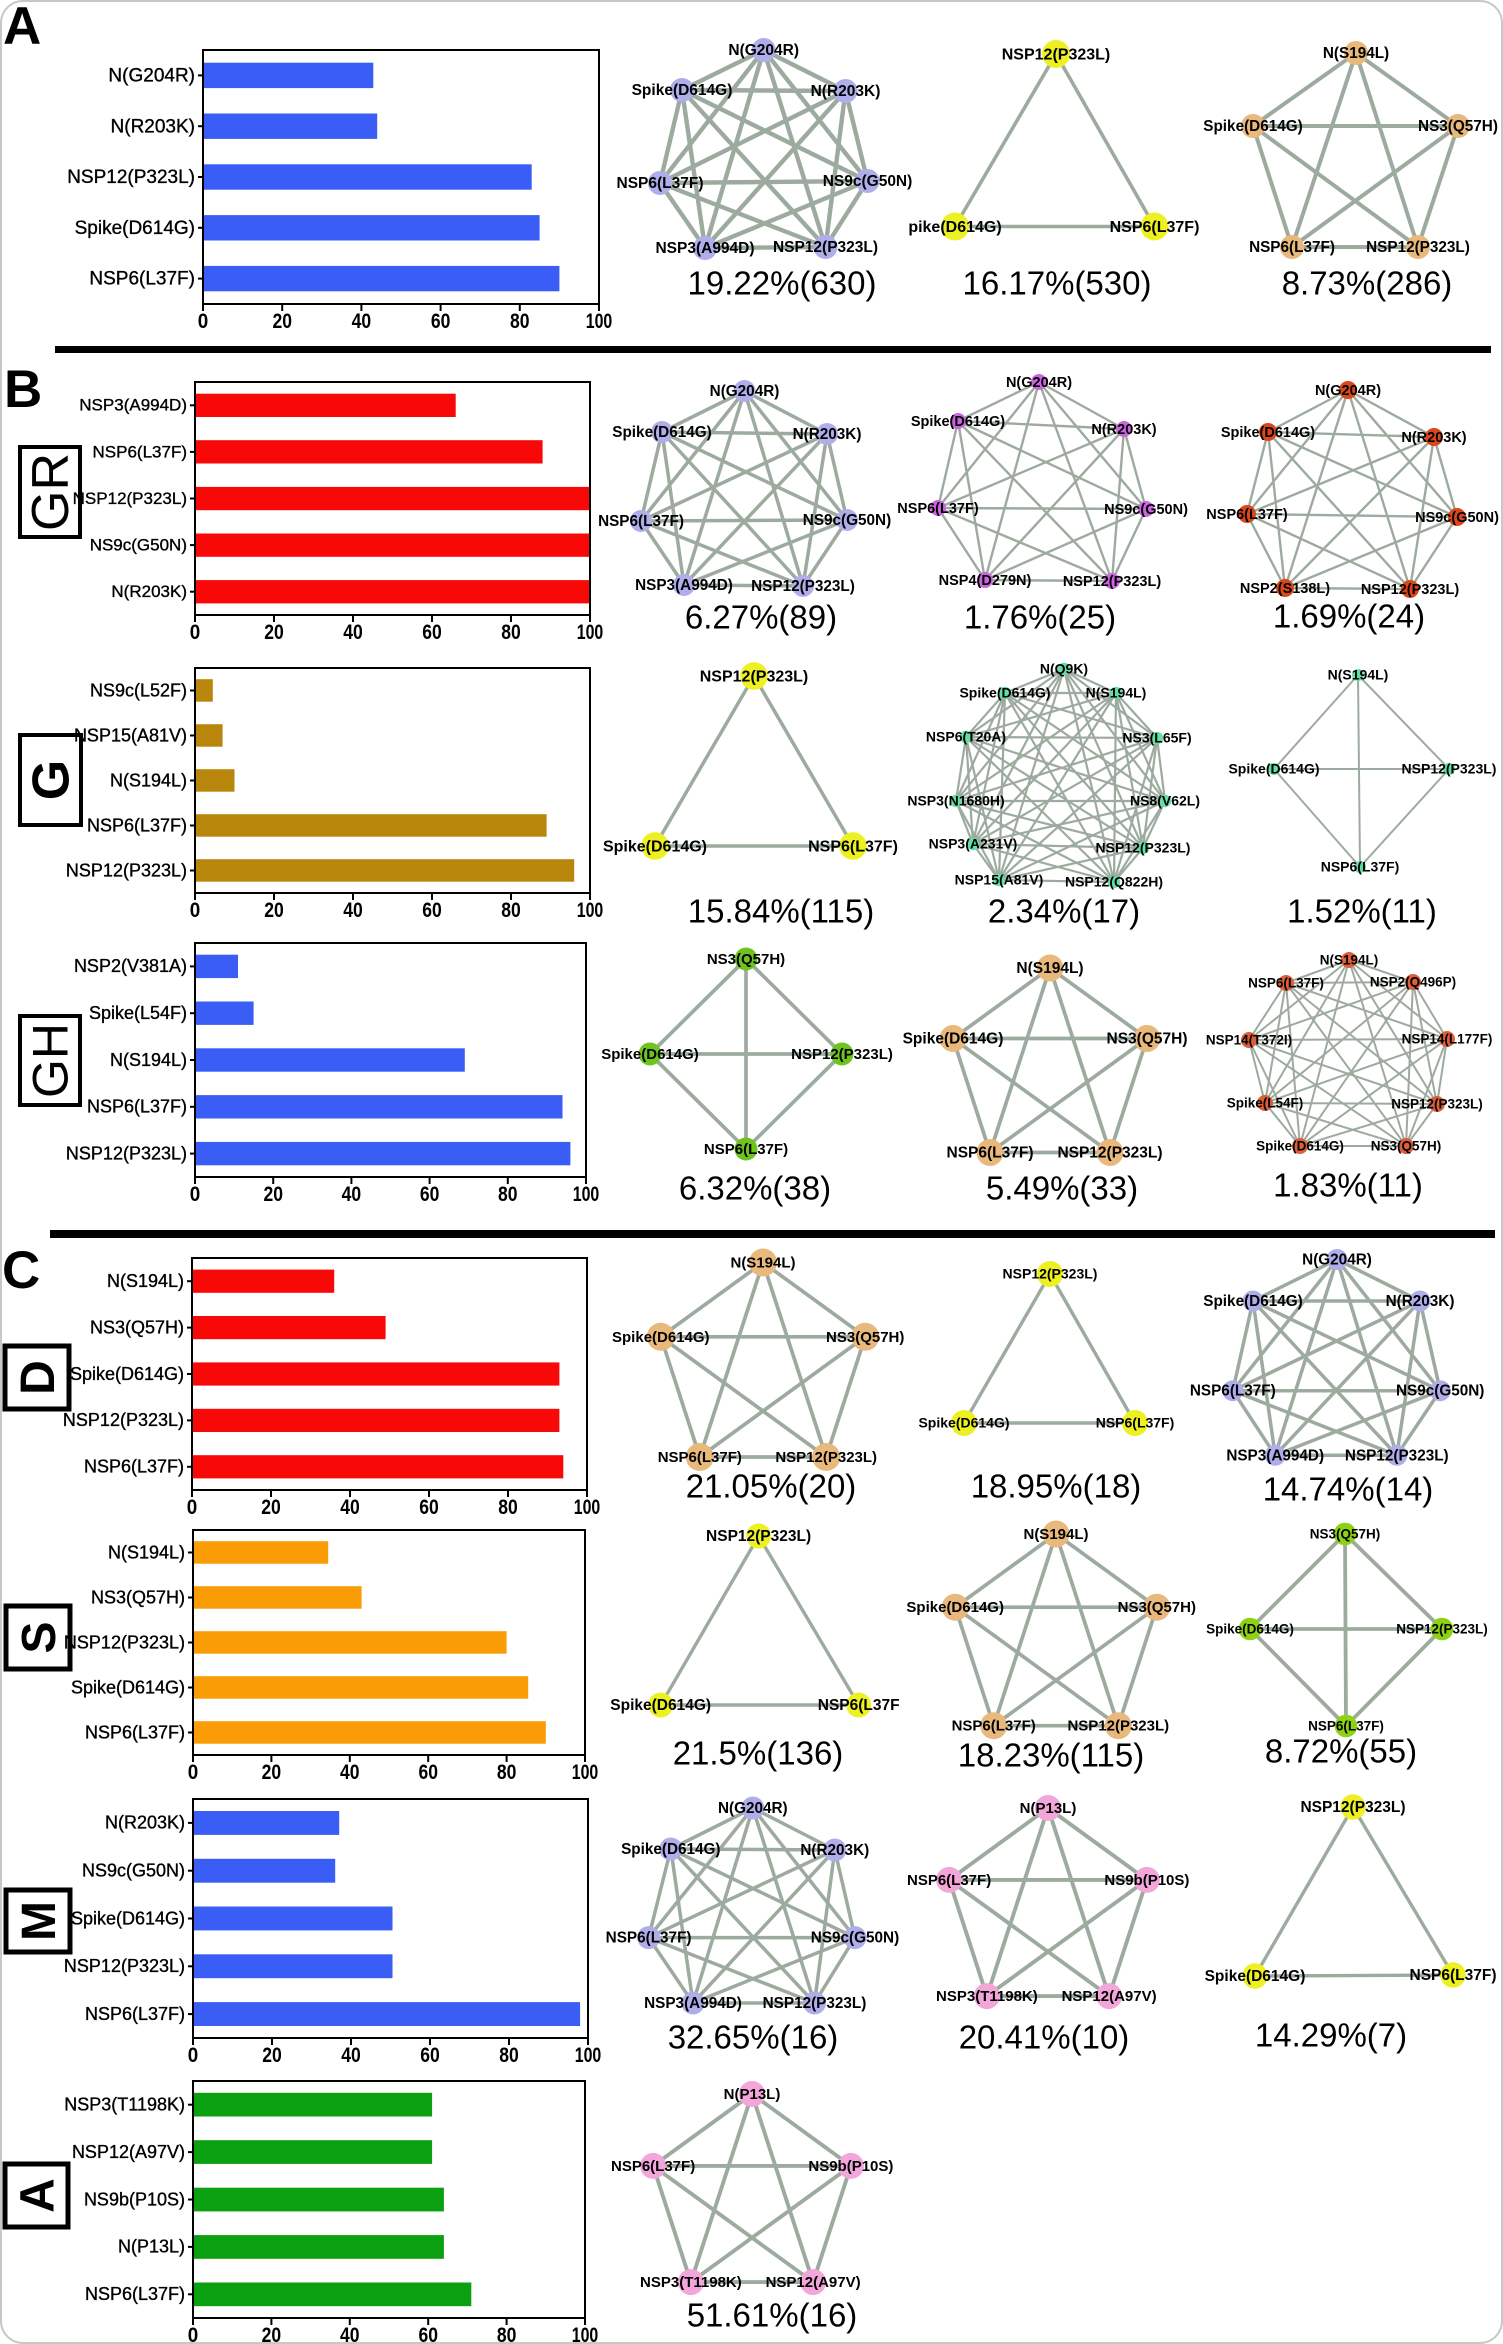  What do you see at coordinates (1447, 1039) in the screenshot?
I see `svg-text: NSP14(L177F)` at bounding box center [1447, 1039].